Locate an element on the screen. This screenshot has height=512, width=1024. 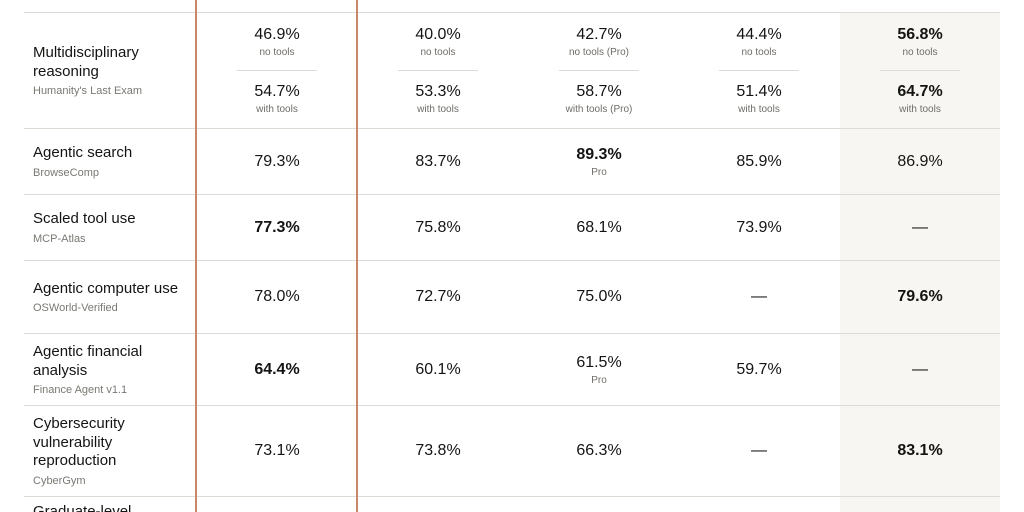
score-value: 85.9% is located at coordinates (759, 161).